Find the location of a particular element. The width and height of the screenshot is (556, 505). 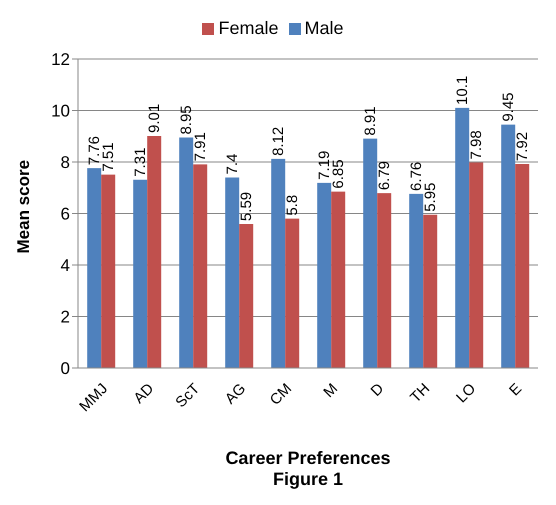

y-tick-label: 4 is located at coordinates (65, 266).